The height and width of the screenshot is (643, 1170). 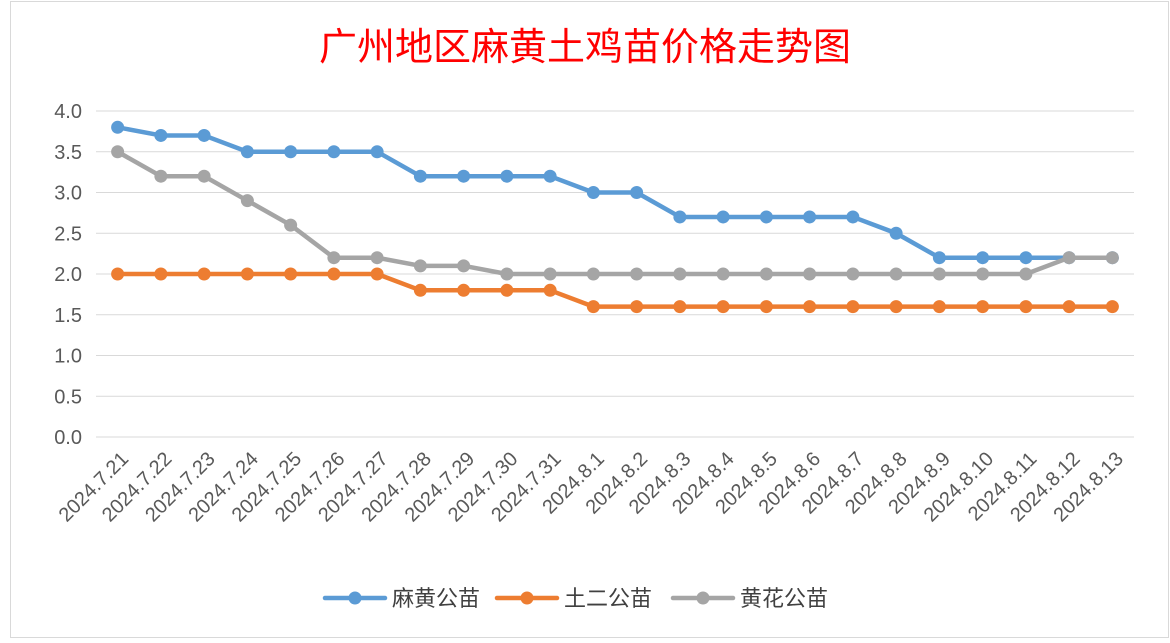 What do you see at coordinates (68, 153) in the screenshot?
I see `y-tick-label: 3.5` at bounding box center [68, 153].